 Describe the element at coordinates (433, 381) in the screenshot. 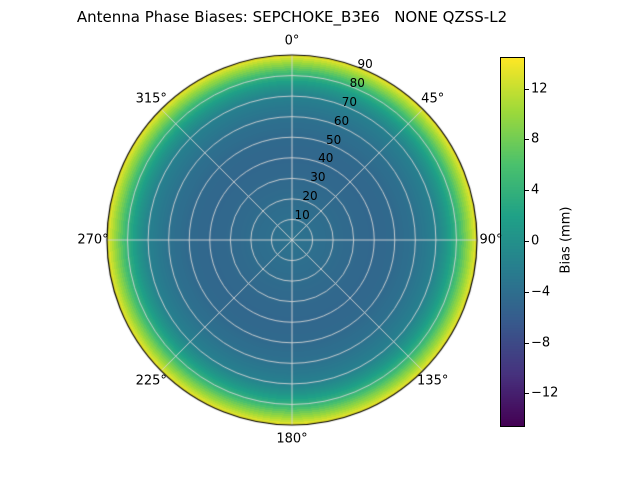

I see `theta-label-135: 135°` at that location.